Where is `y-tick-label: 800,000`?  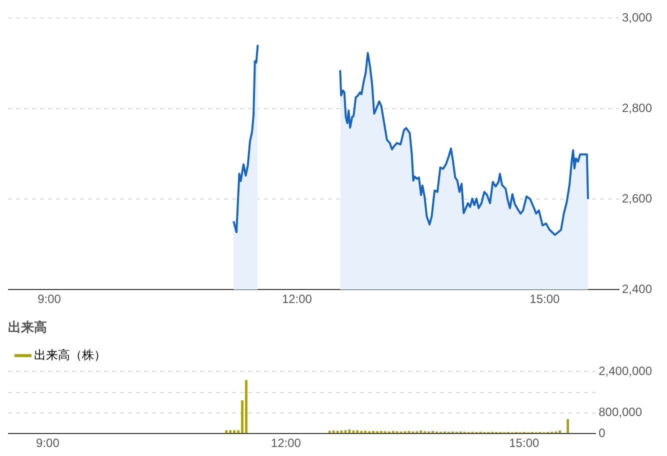
y-tick-label: 800,000 is located at coordinates (620, 412).